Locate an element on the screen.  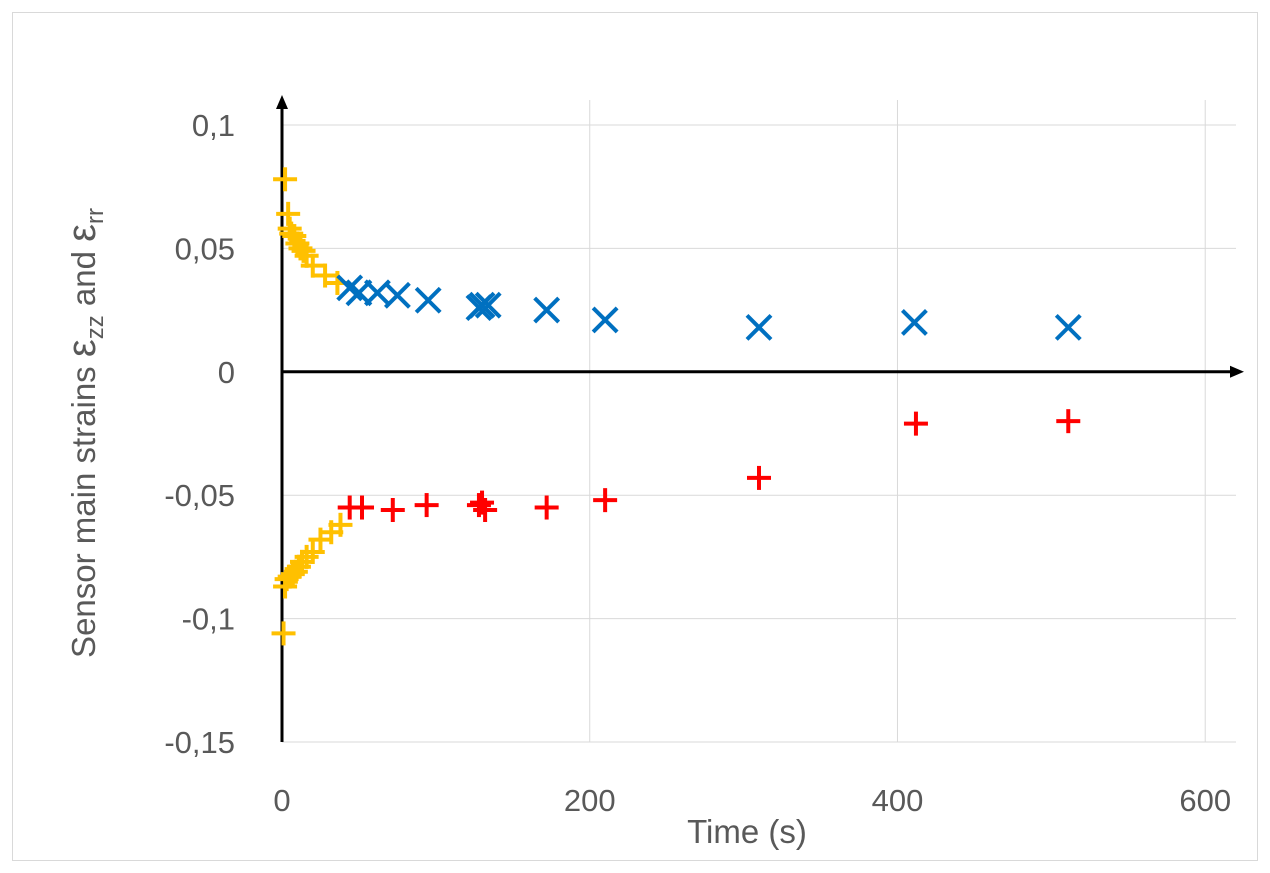
y-axis-title-subscript-2: rr is located at coordinates (95, 216).